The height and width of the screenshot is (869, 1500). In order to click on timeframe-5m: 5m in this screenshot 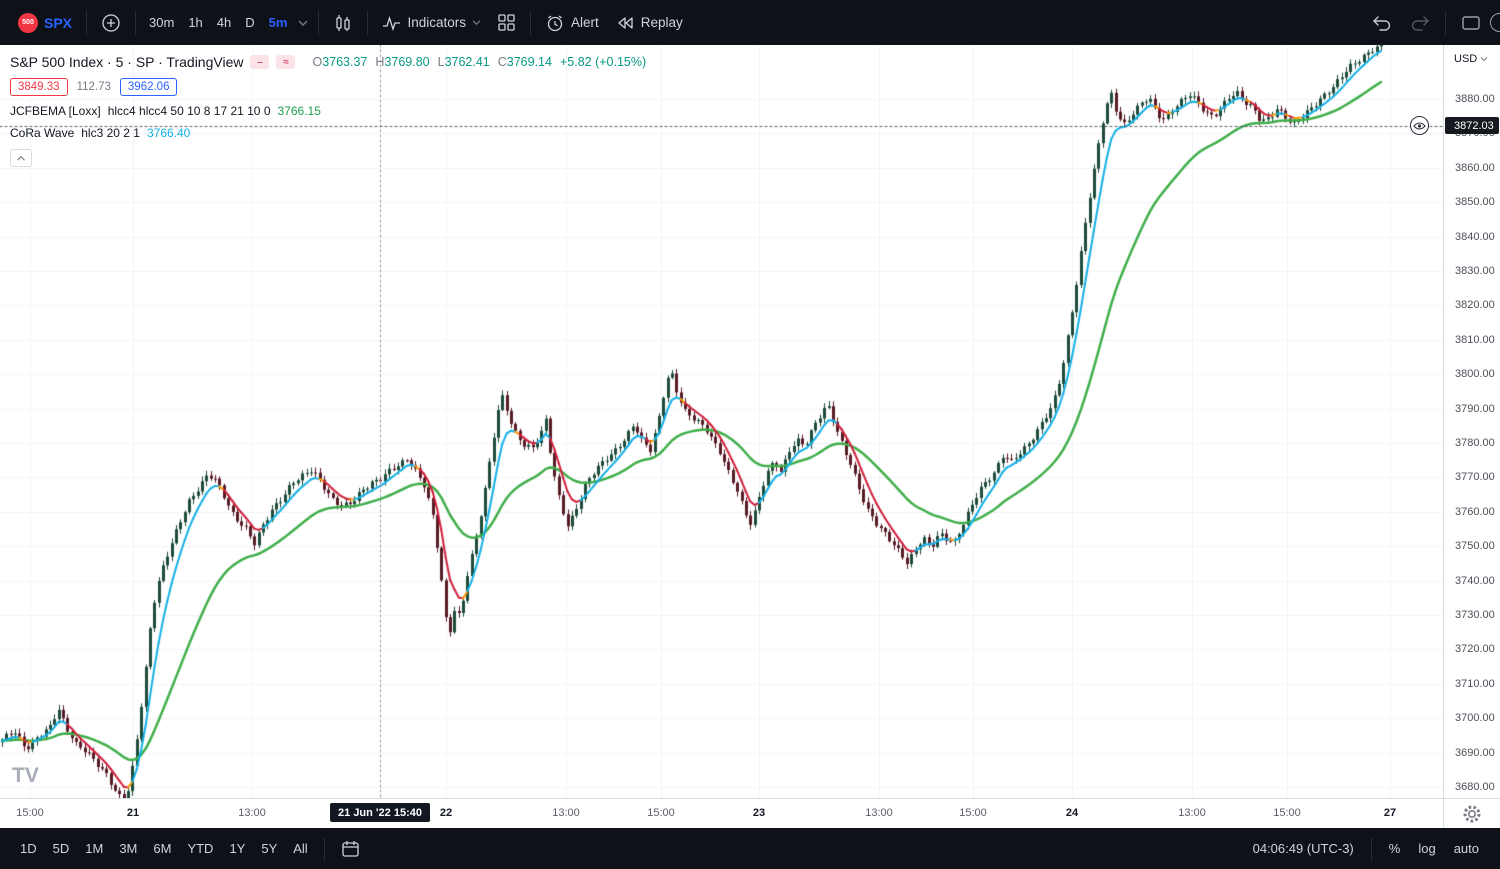, I will do `click(278, 22)`.